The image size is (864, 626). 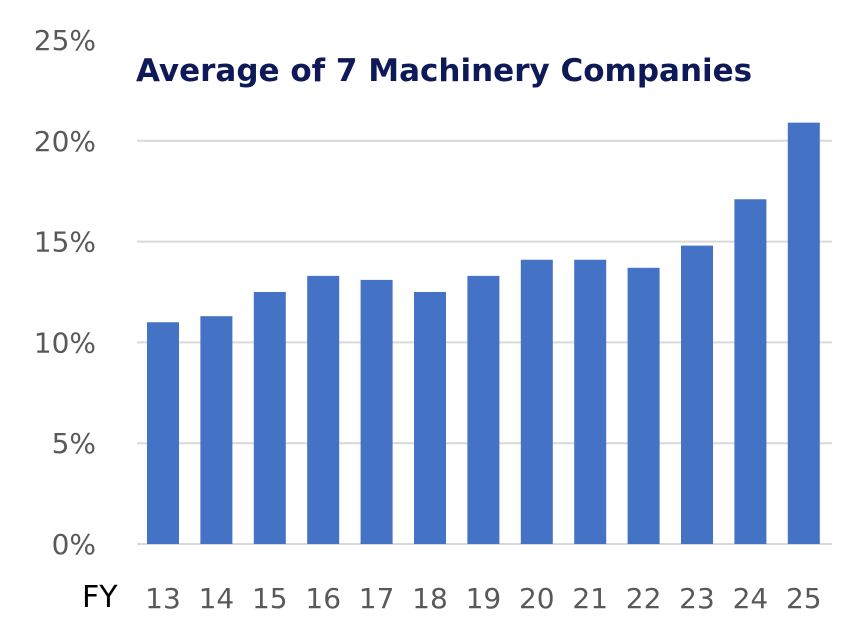 I want to click on x-tick-label: 14, so click(x=217, y=598).